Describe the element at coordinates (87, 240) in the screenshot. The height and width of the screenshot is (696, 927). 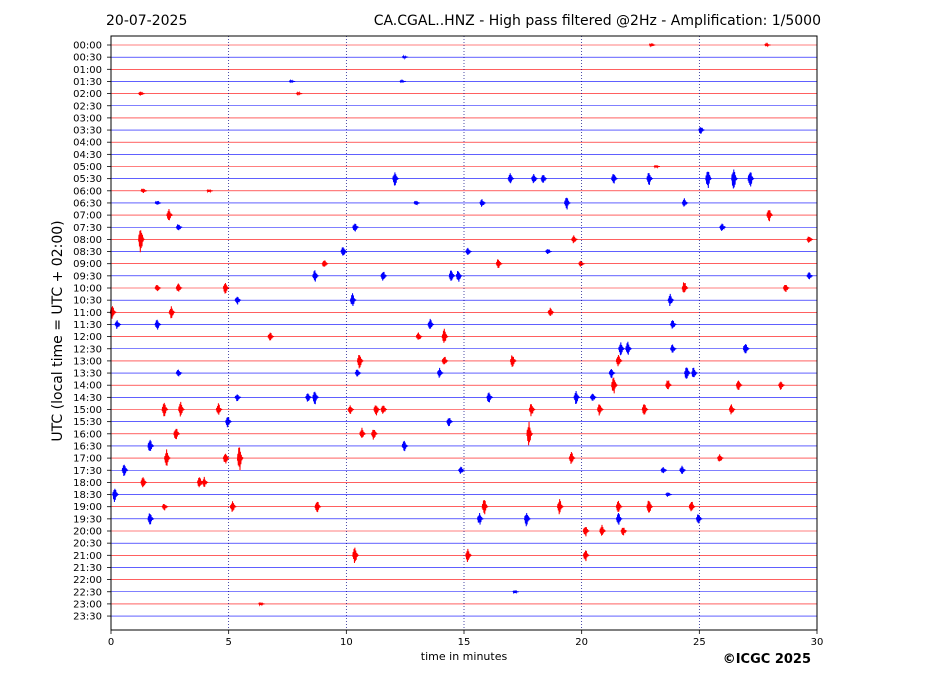
I see `row-tick-label: 08:00` at that location.